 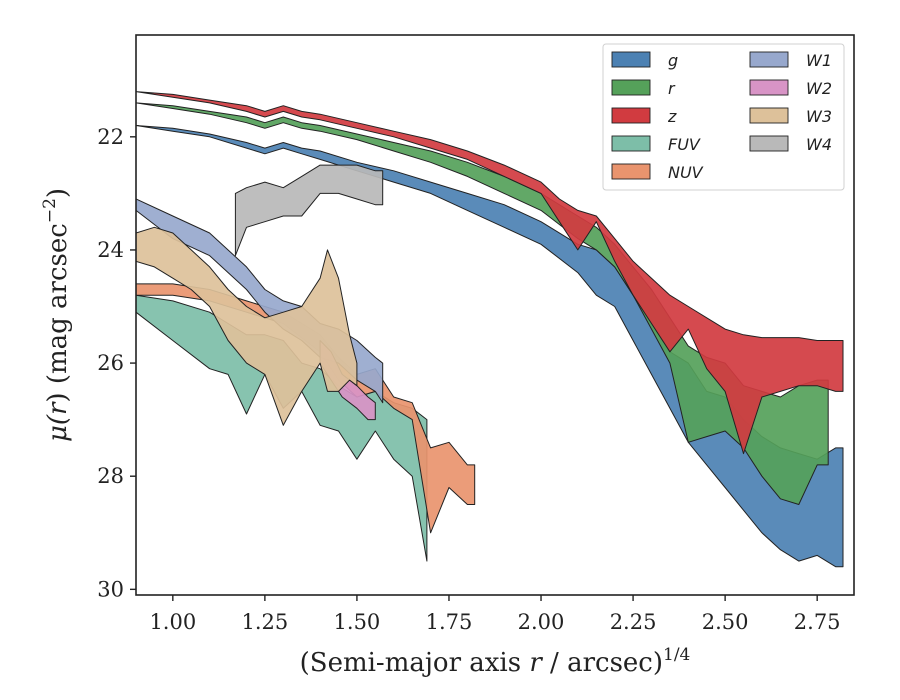 What do you see at coordinates (672, 88) in the screenshot?
I see `legend-label-r: r` at bounding box center [672, 88].